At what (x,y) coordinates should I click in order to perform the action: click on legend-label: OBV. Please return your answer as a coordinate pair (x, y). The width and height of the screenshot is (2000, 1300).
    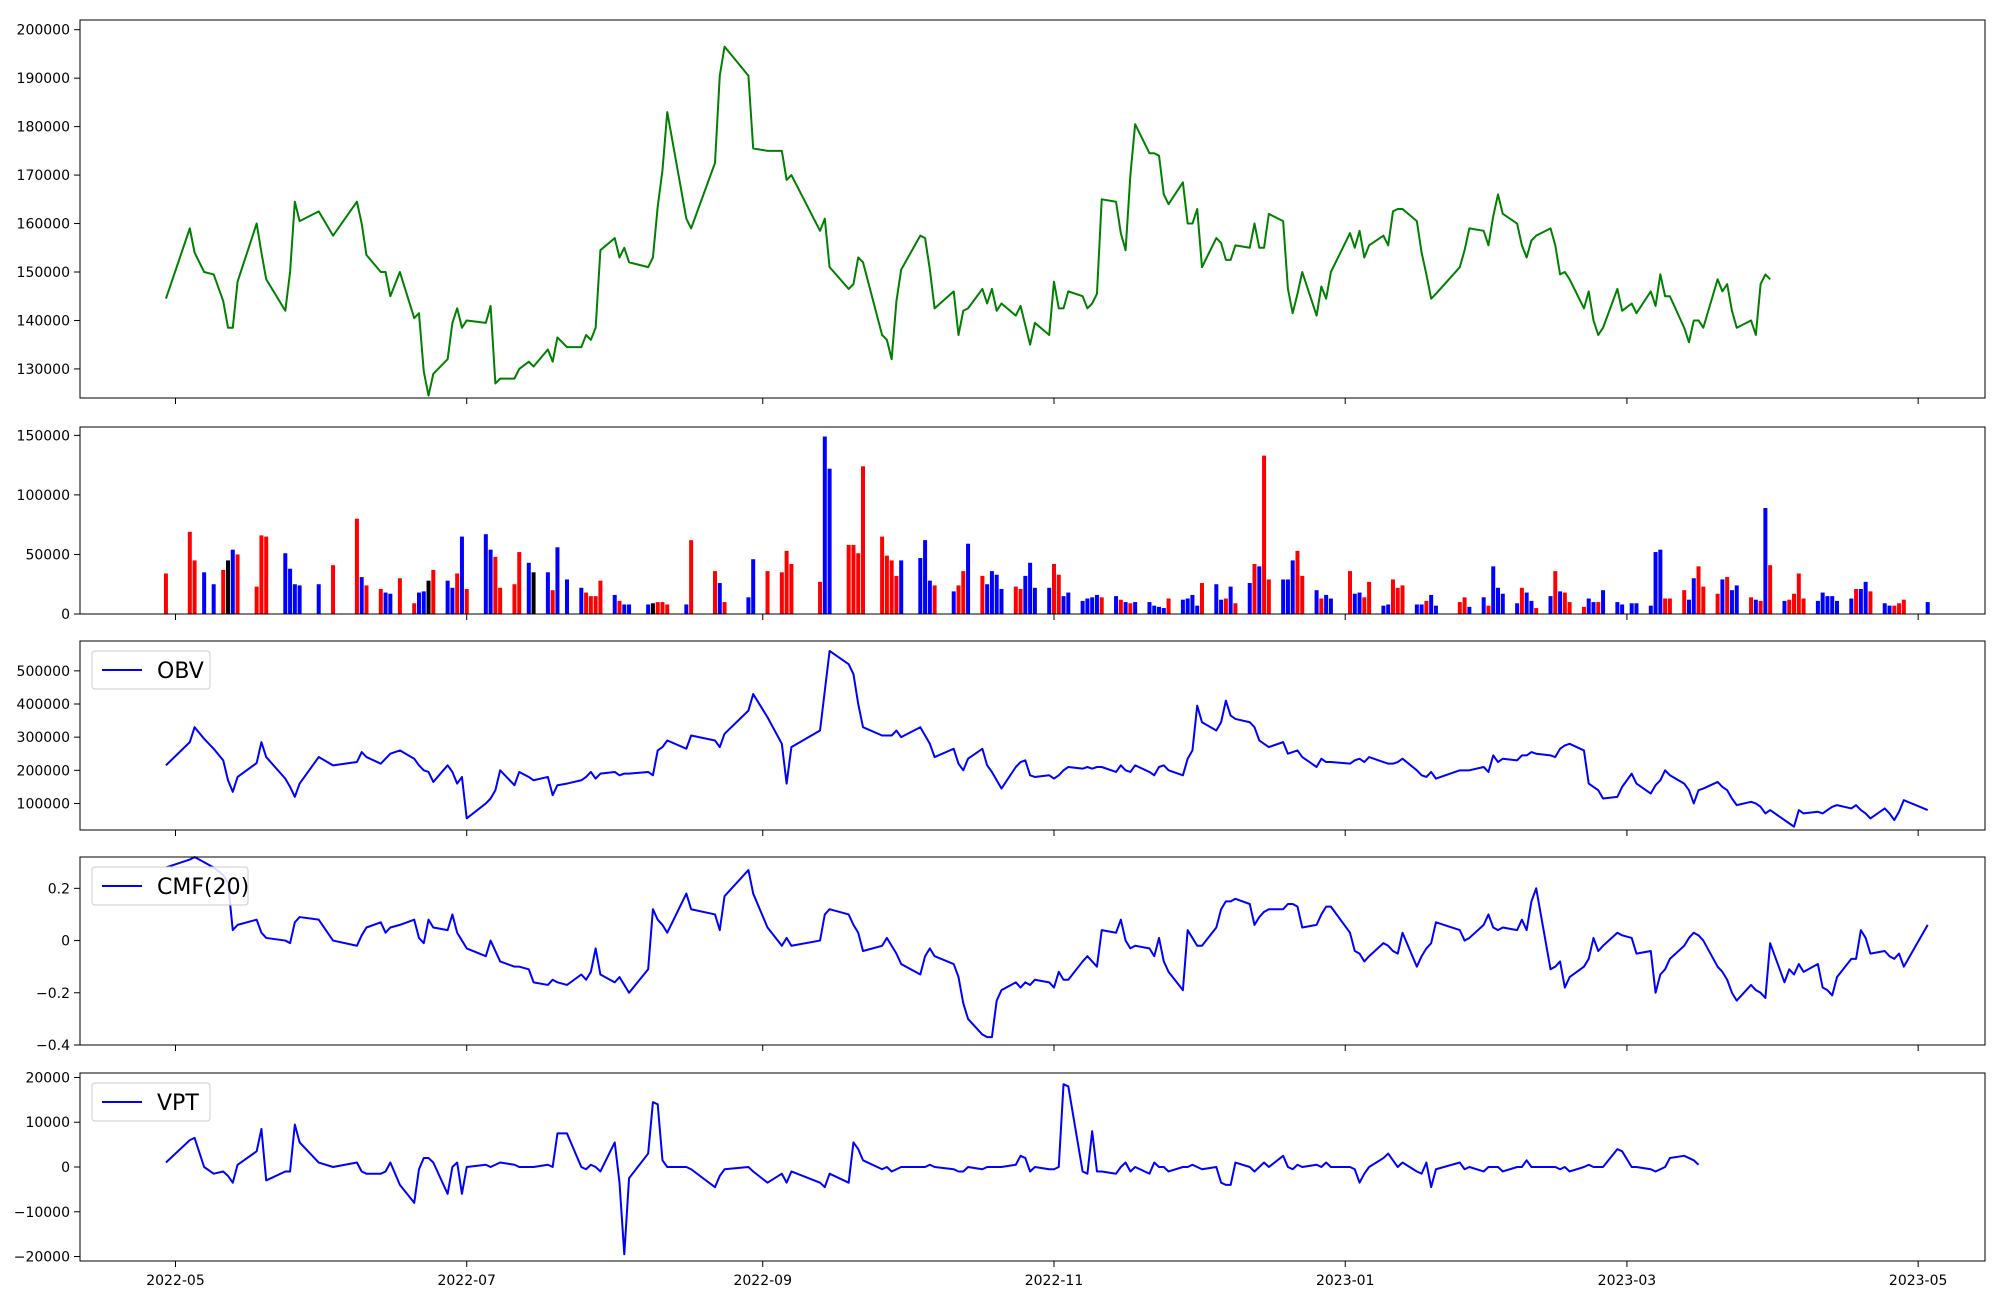
    Looking at the image, I should click on (180, 671).